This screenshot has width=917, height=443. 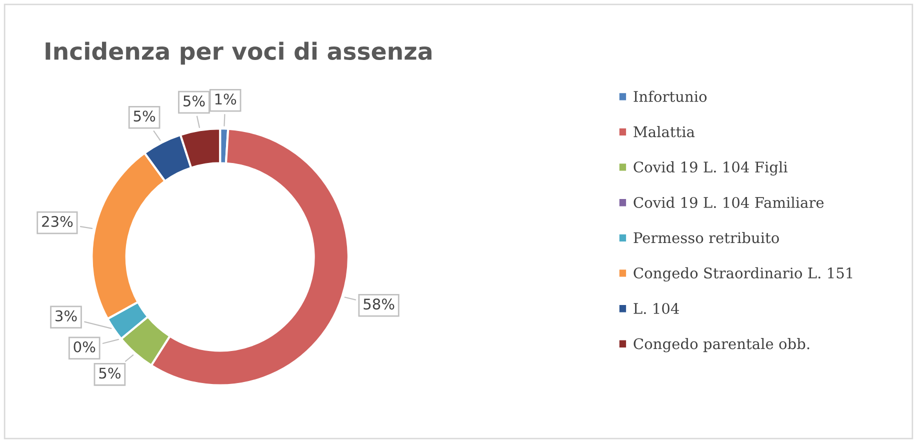 What do you see at coordinates (656, 308) in the screenshot?
I see `legend-label: L. 104` at bounding box center [656, 308].